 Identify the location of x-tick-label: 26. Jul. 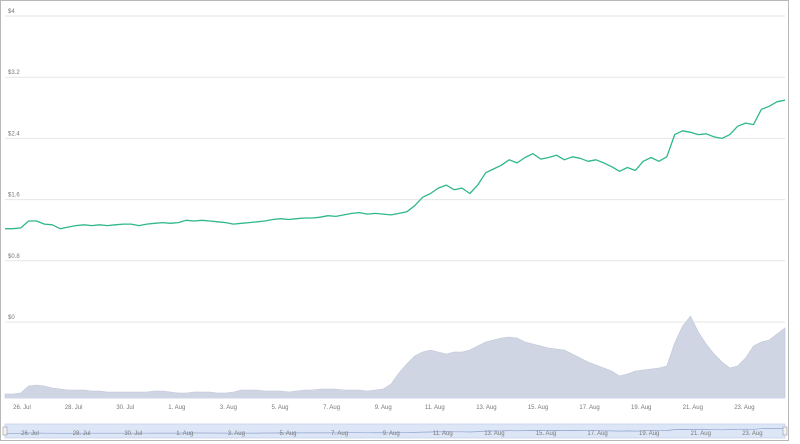
(22, 408).